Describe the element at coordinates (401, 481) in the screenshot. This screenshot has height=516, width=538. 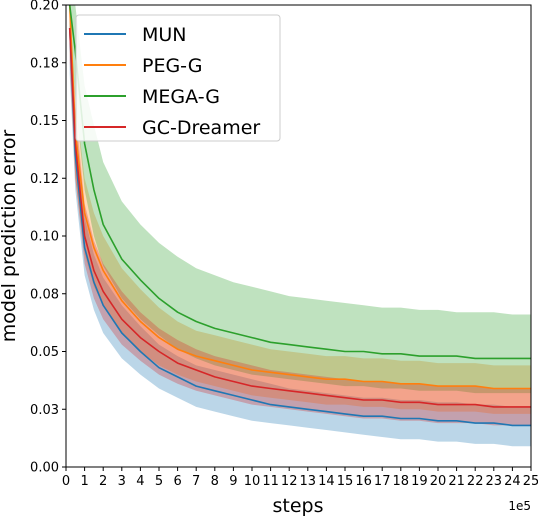
I see `x-tick-label: 18` at that location.